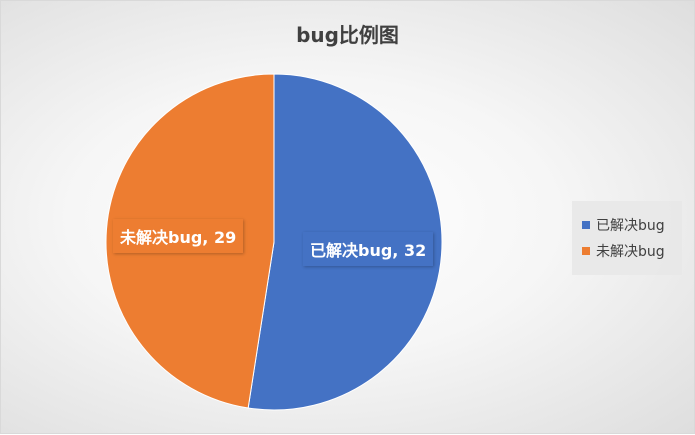 Image resolution: width=695 pixels, height=435 pixels. I want to click on data-label-resolved: 已解决bug, 32, so click(368, 249).